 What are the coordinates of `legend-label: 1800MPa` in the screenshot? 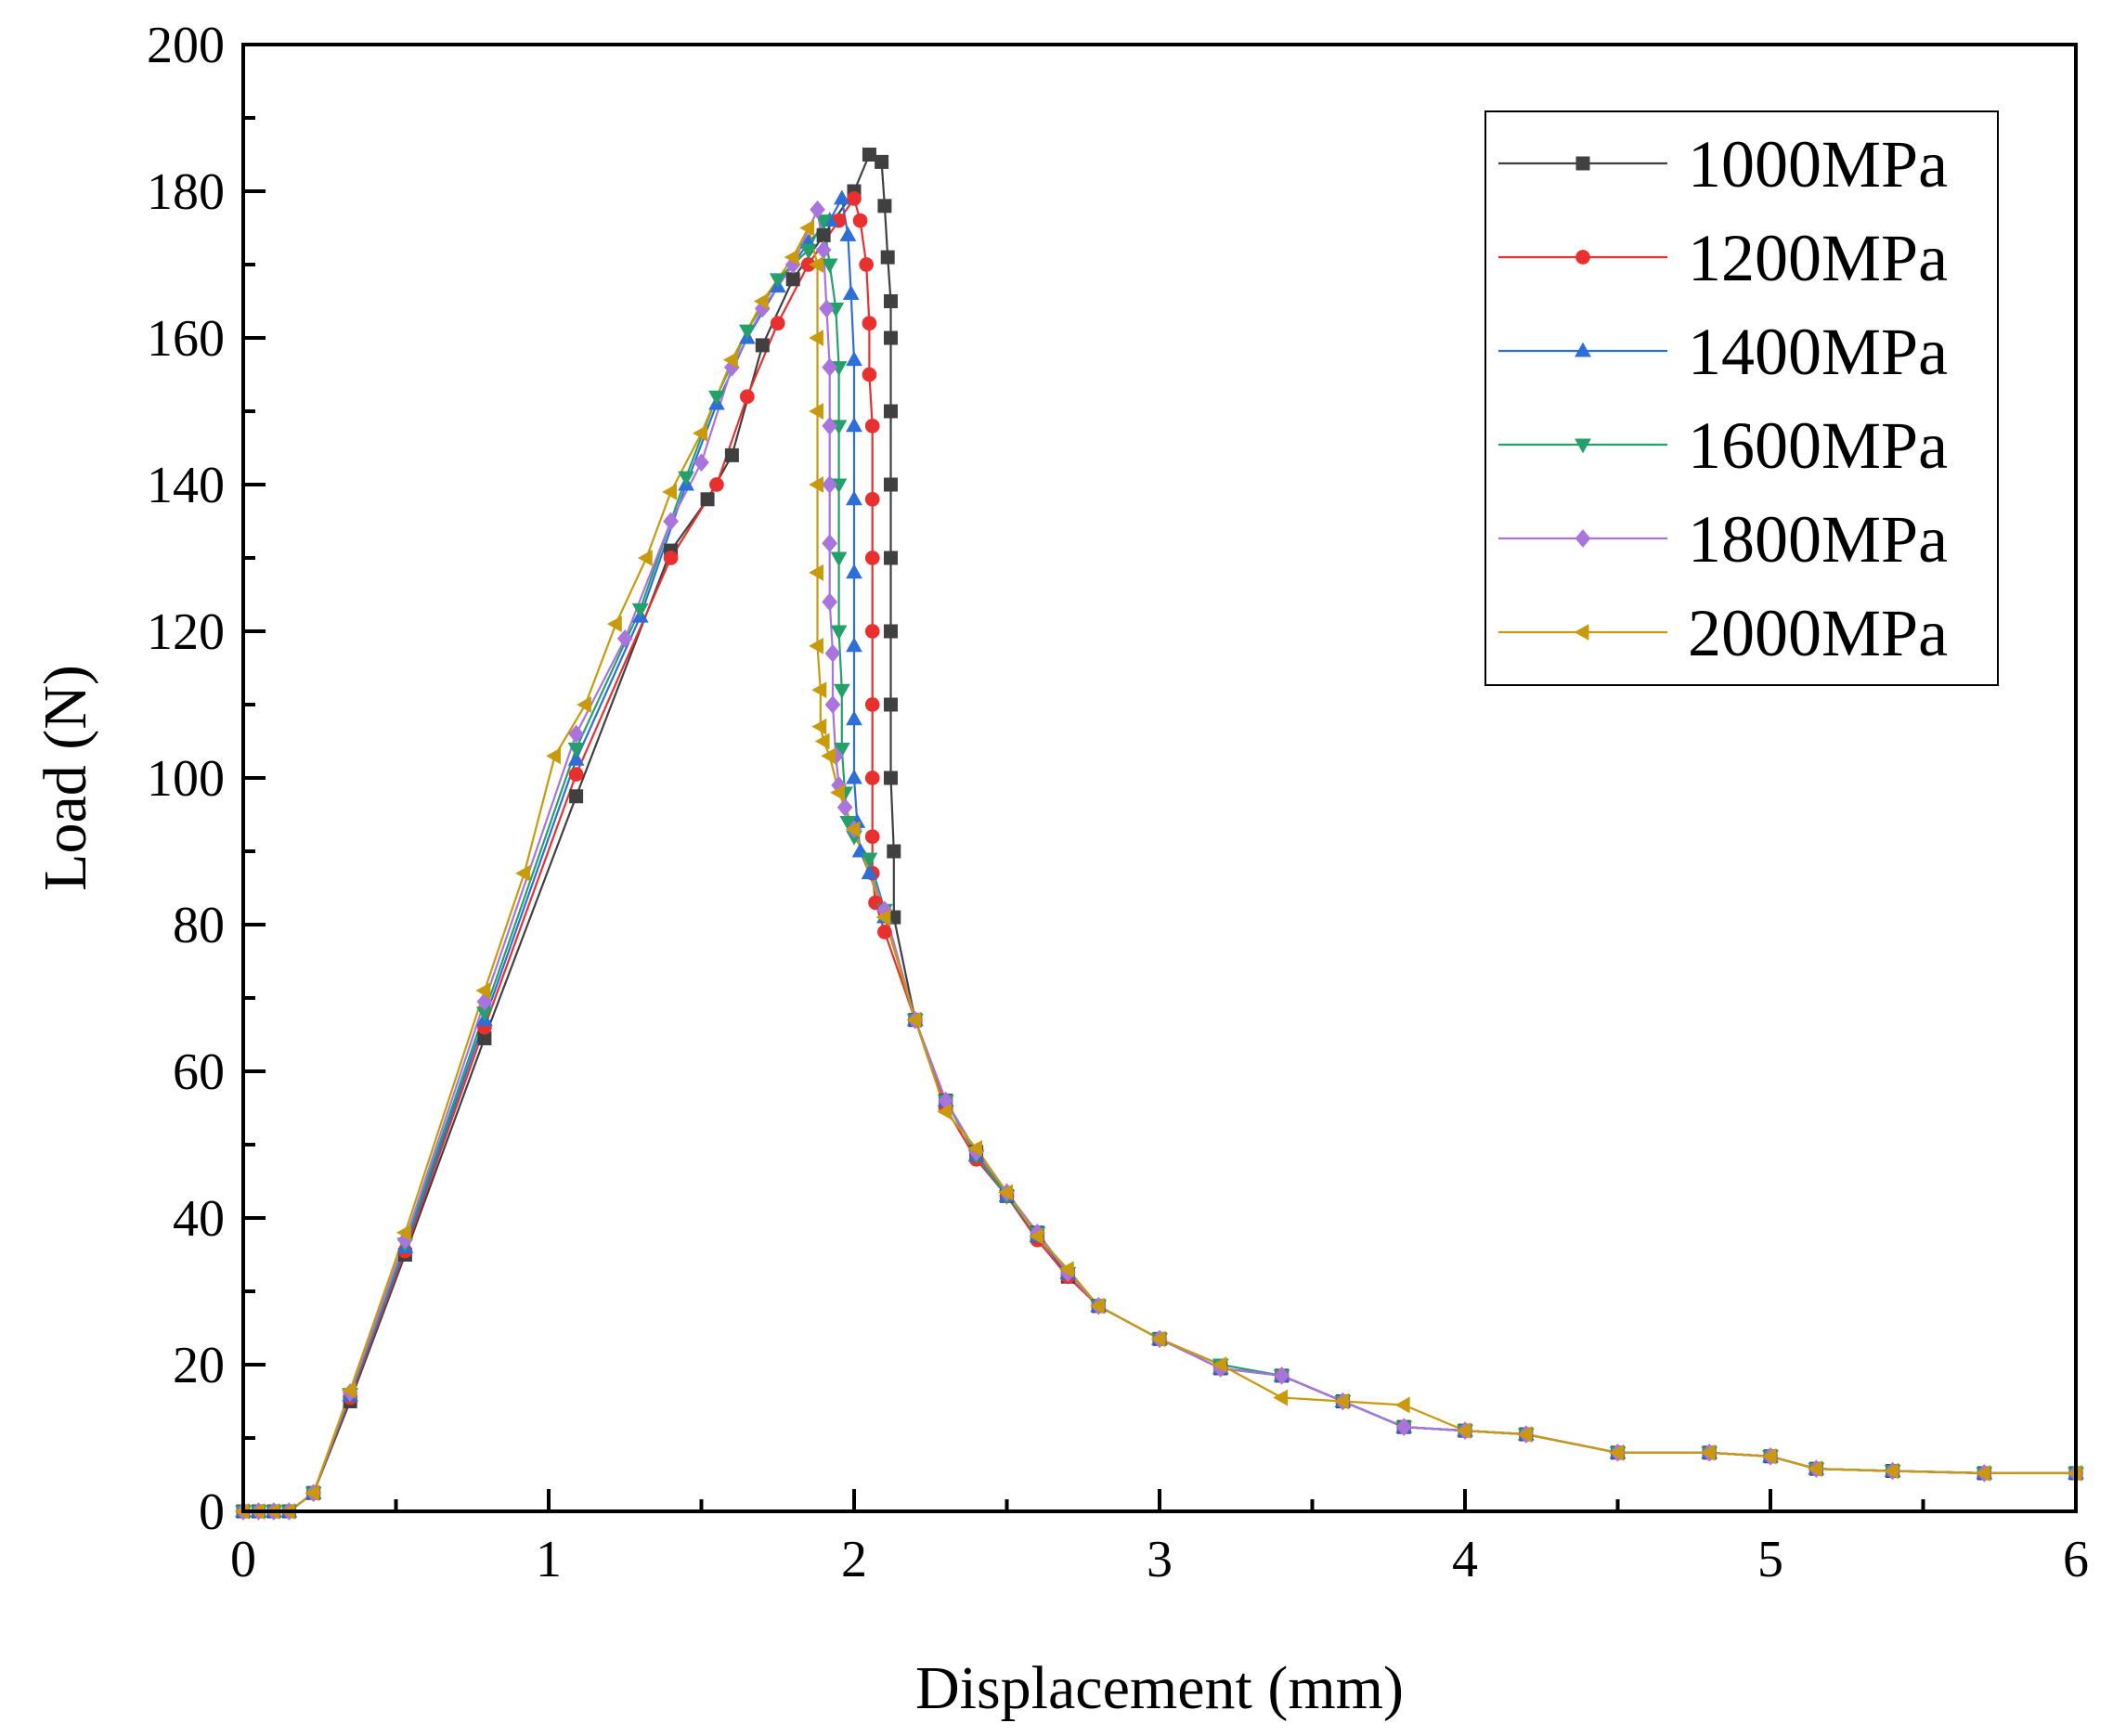 It's located at (1818, 539).